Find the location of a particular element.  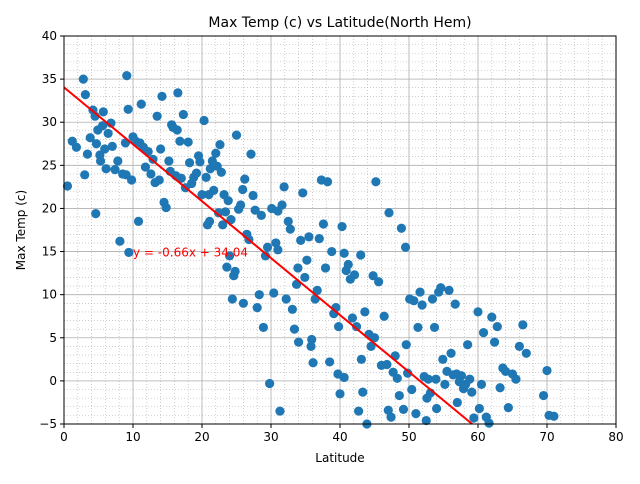

x-tick-label: 10 is located at coordinates (132, 437).